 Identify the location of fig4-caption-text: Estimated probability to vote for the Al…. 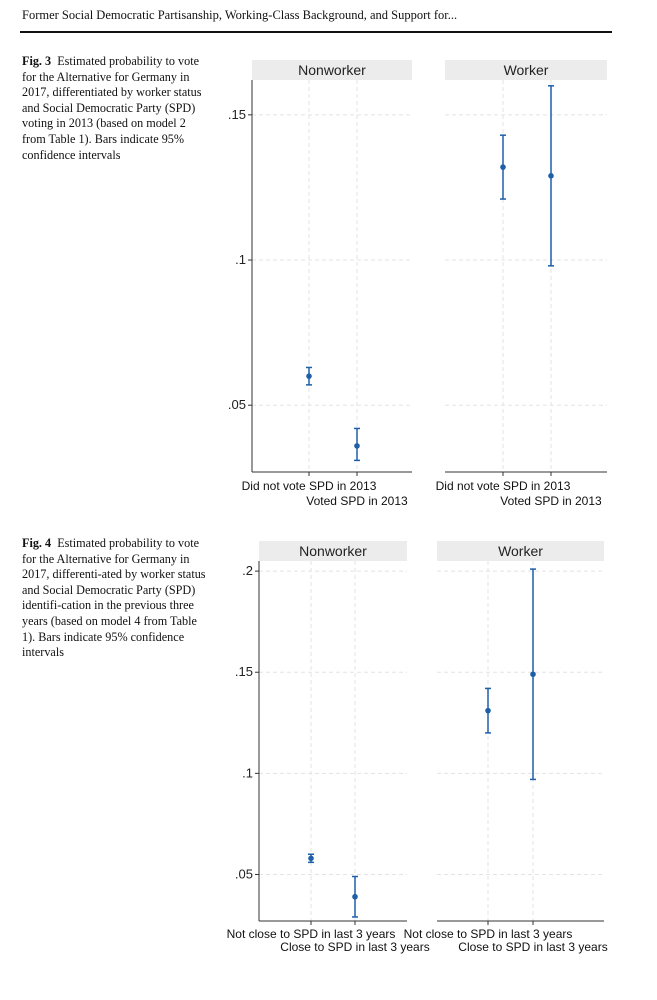
(114, 598).